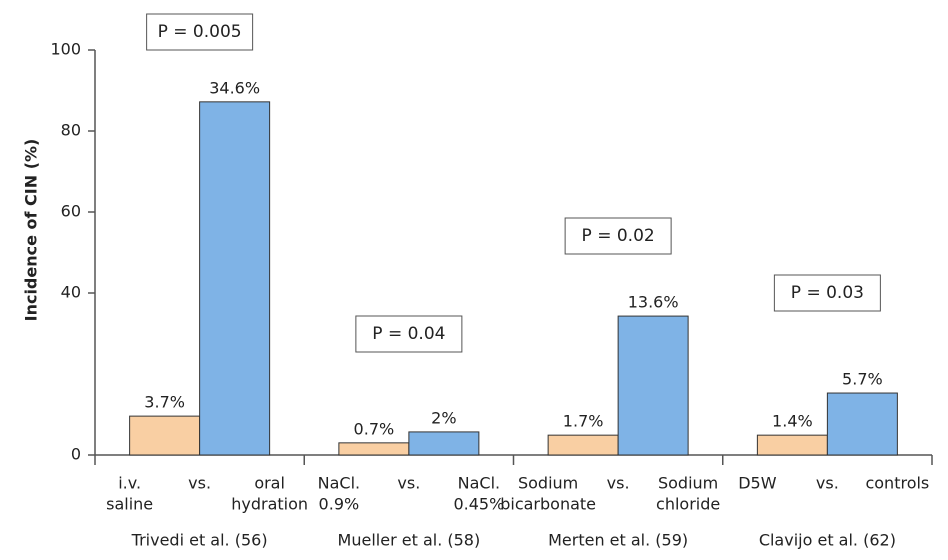  What do you see at coordinates (897, 483) in the screenshot?
I see `bar-label: controls` at bounding box center [897, 483].